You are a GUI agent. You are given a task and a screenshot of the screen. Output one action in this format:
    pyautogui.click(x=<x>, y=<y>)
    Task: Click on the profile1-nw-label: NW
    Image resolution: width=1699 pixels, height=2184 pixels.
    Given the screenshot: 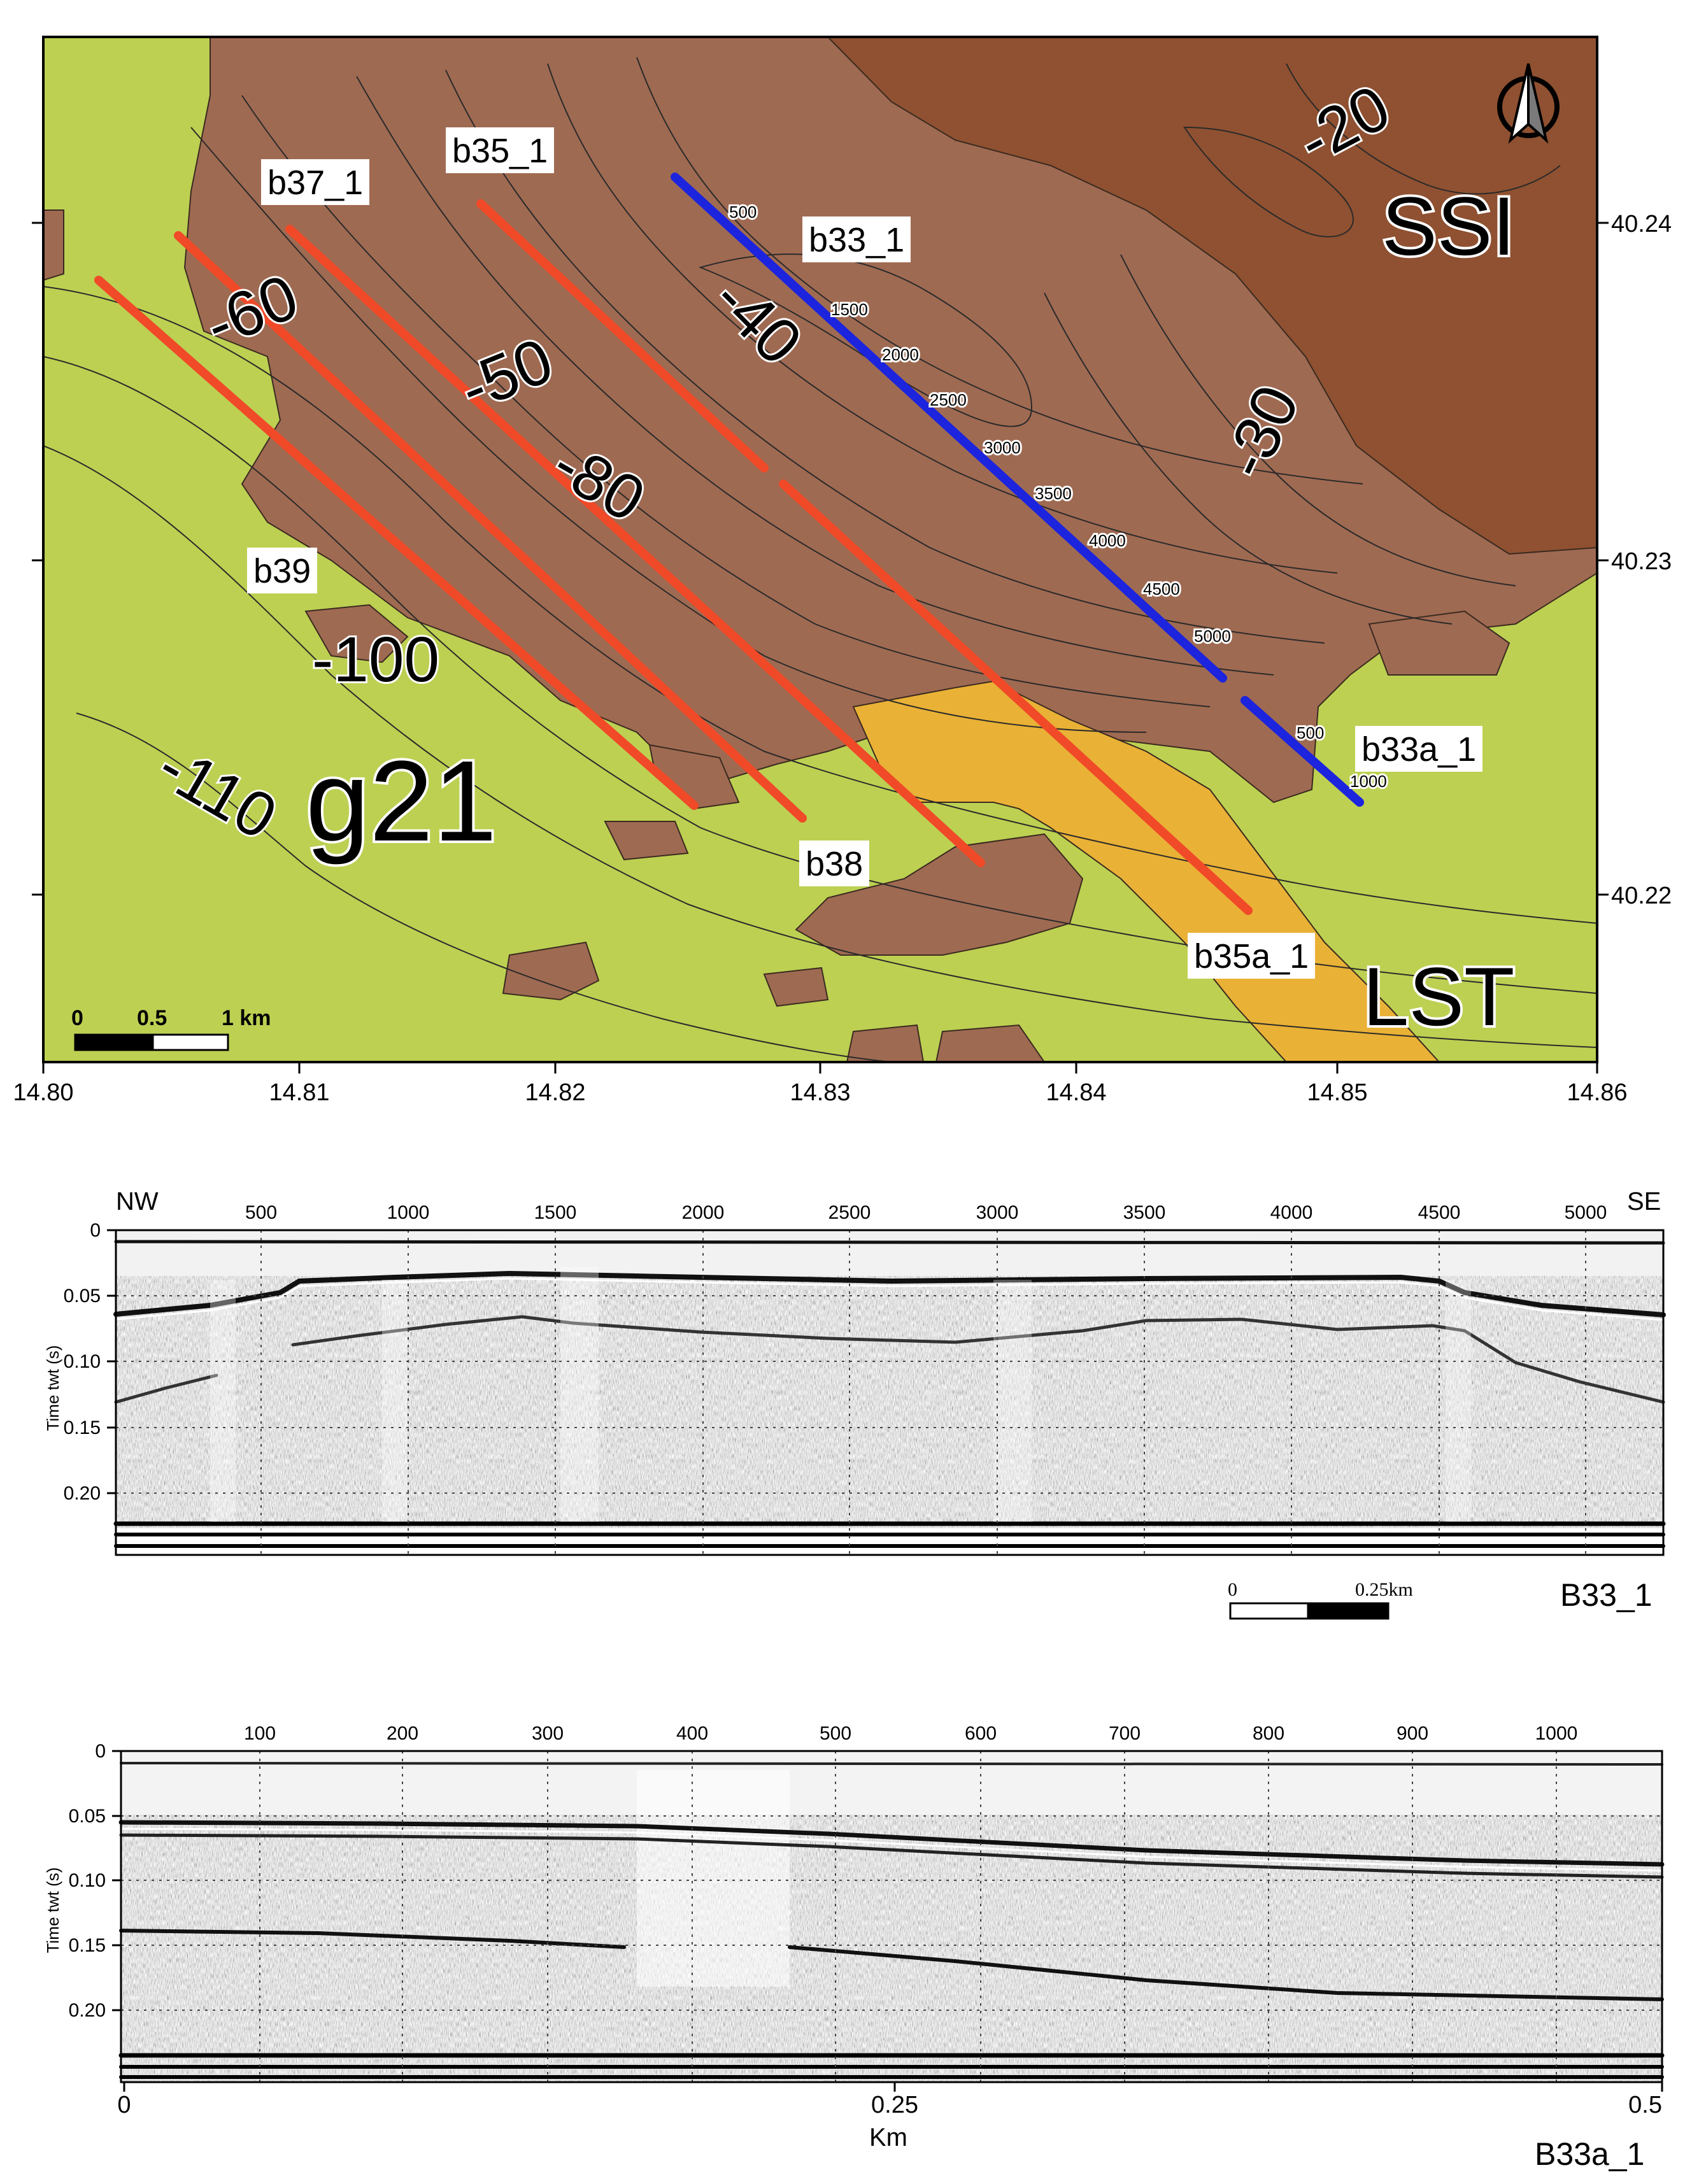 What is the action you would take?
    pyautogui.click(x=137, y=1202)
    